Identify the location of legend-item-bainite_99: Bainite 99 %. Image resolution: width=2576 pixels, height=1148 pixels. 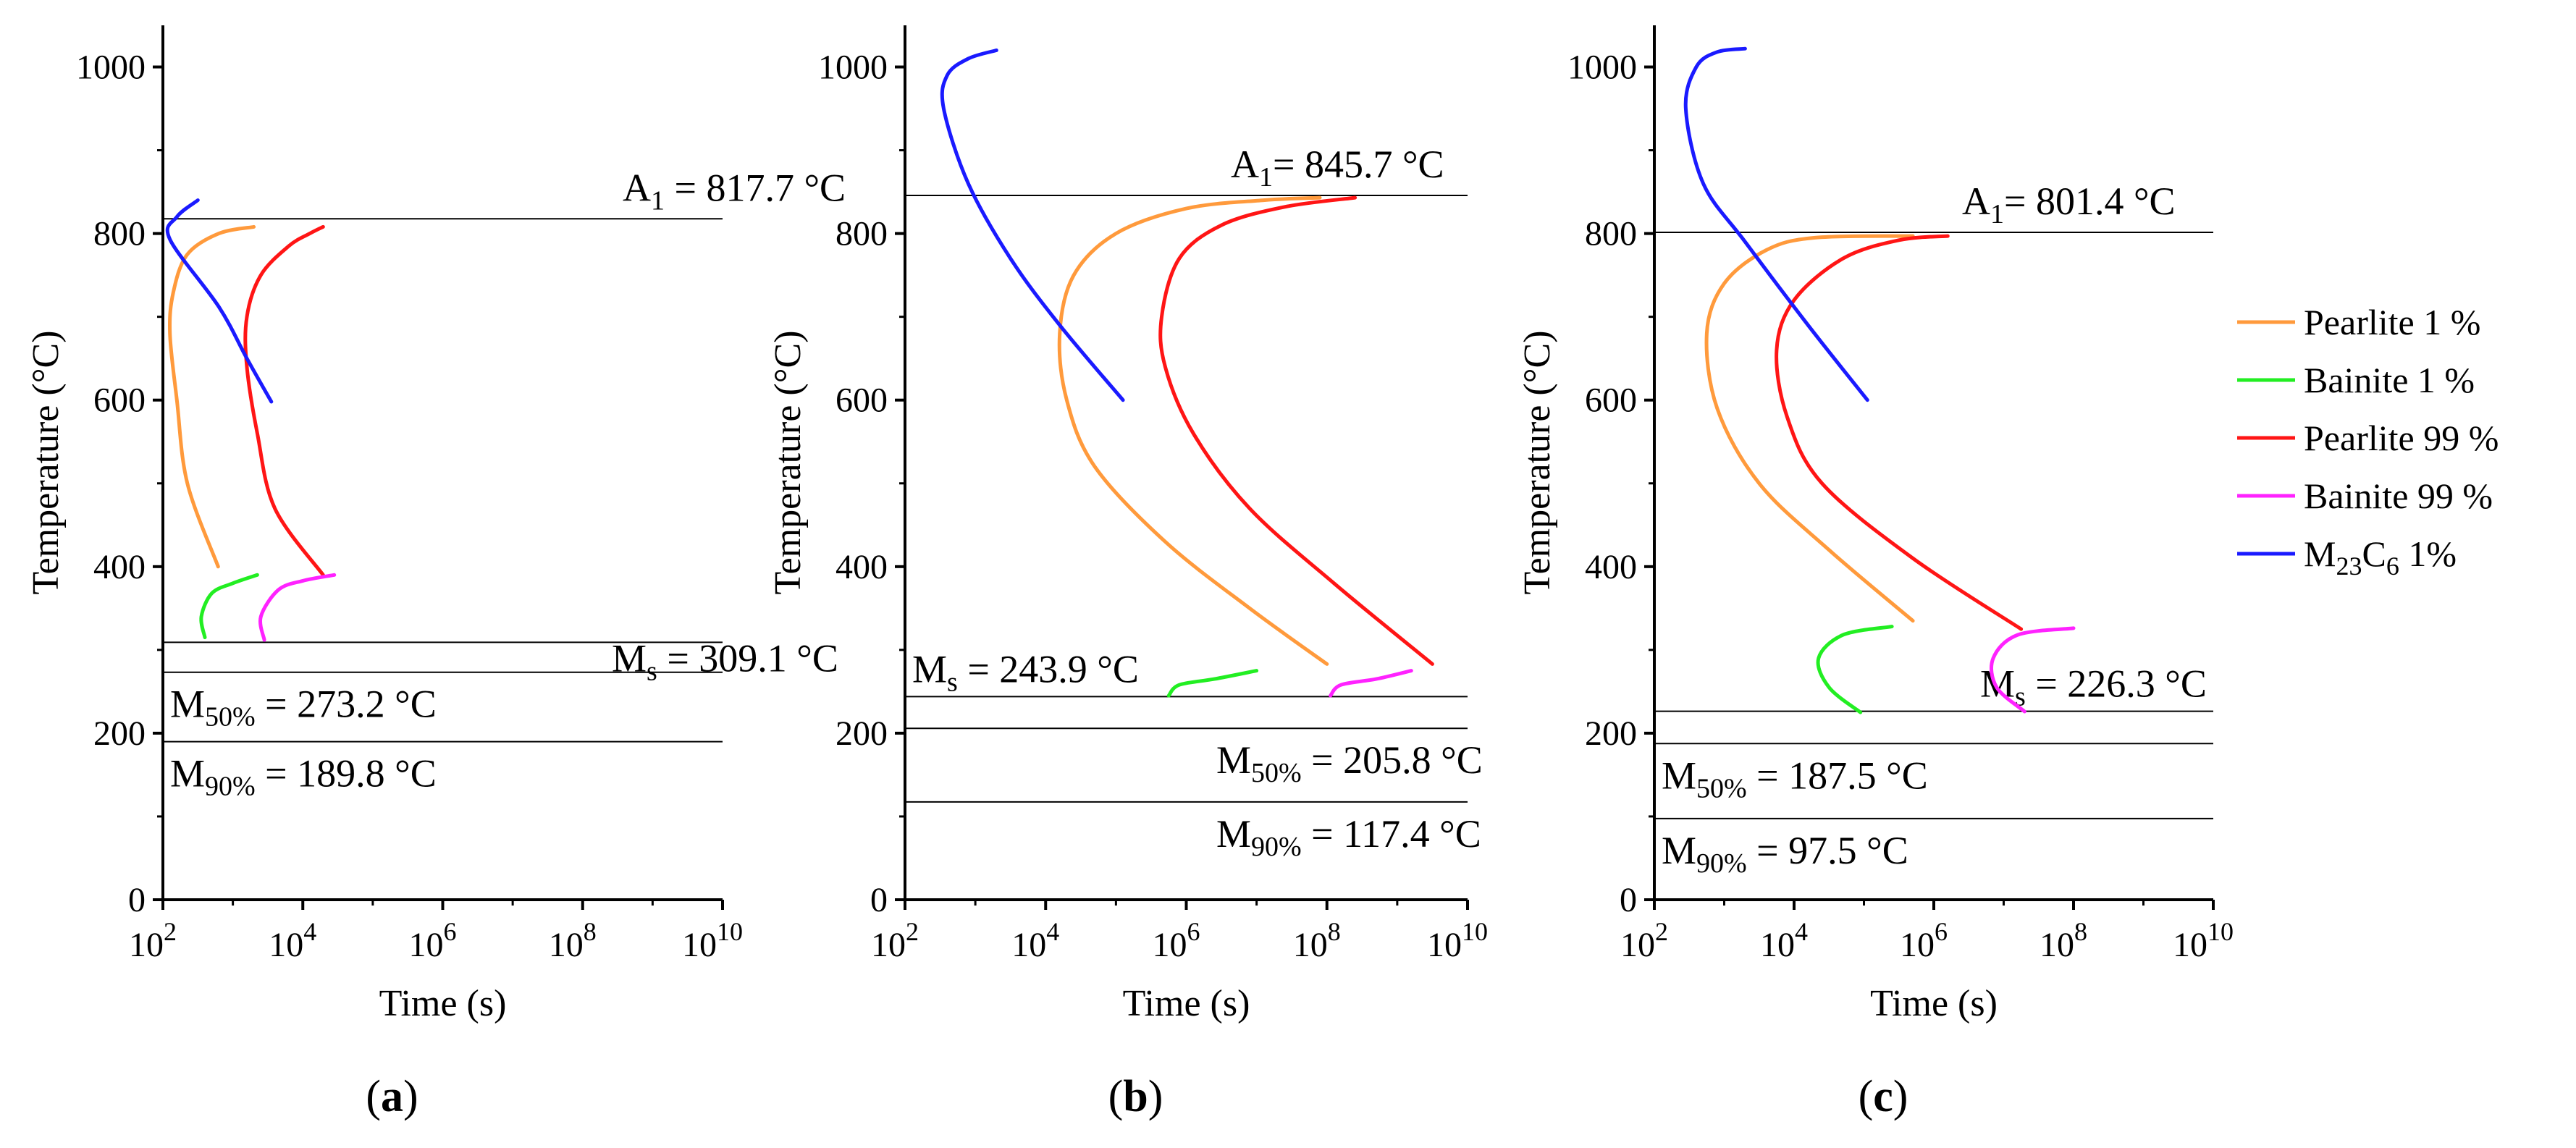
(2365, 496).